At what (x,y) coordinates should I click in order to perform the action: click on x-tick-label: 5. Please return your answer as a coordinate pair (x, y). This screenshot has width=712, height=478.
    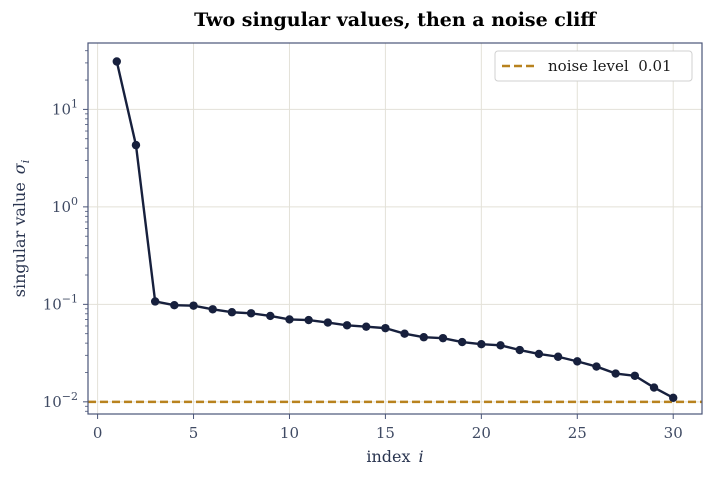
    Looking at the image, I should click on (194, 433).